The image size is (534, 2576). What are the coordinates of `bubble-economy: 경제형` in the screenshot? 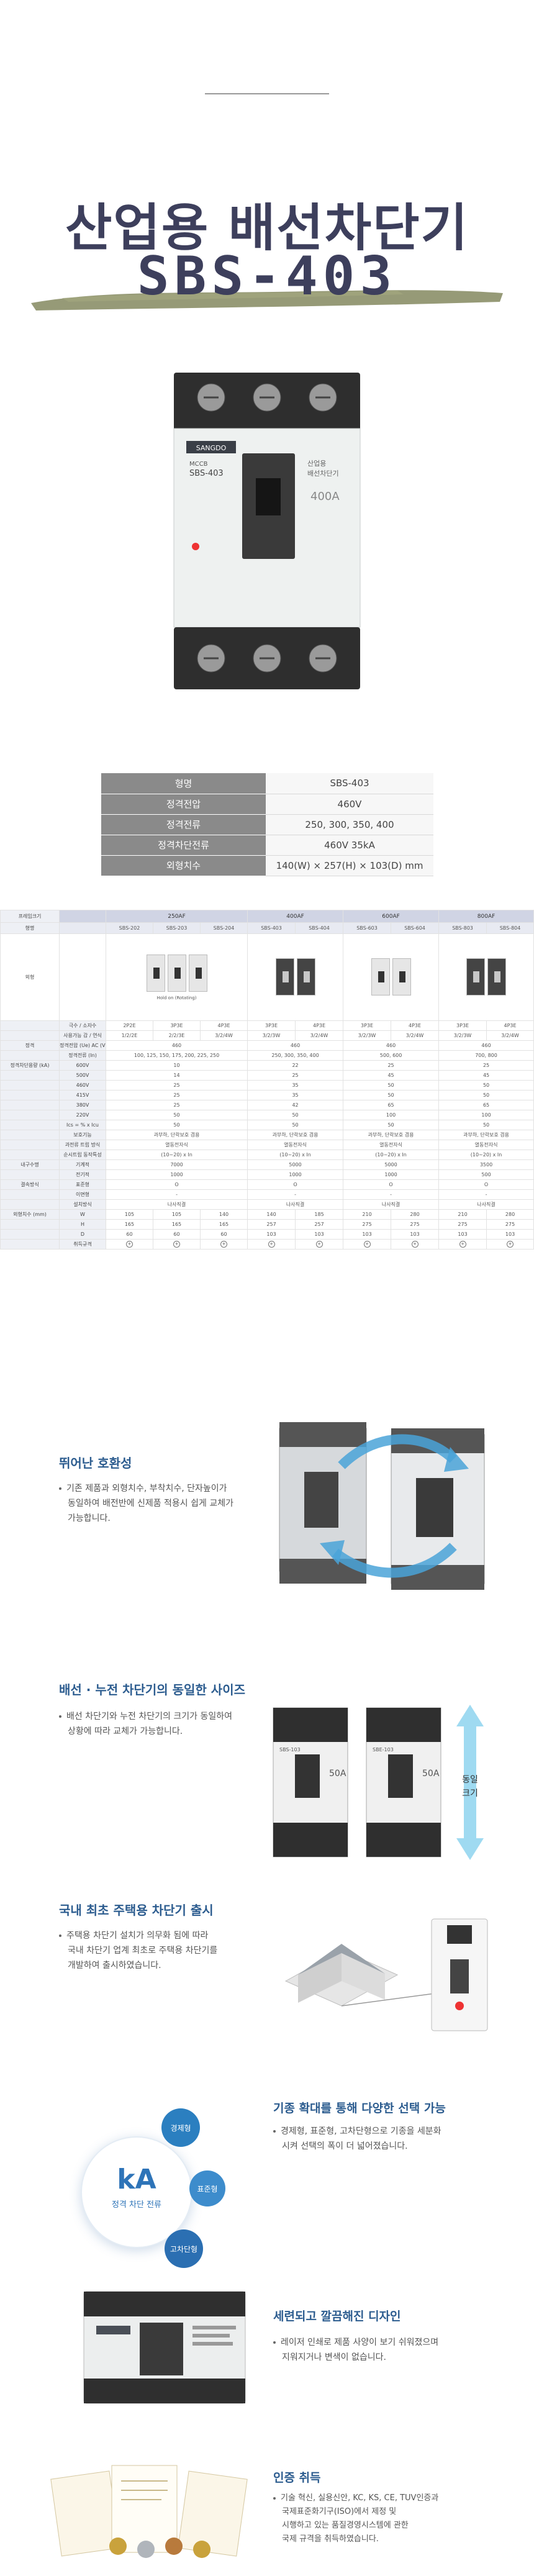 It's located at (180, 2127).